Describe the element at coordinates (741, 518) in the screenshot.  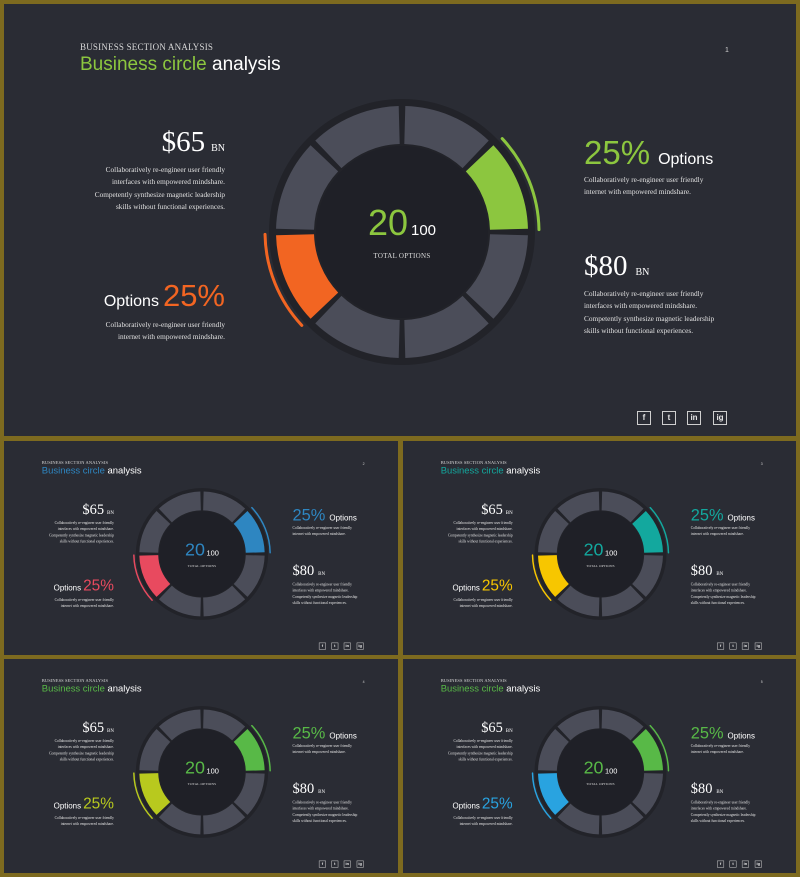
I see `right-option-label: Options` at that location.